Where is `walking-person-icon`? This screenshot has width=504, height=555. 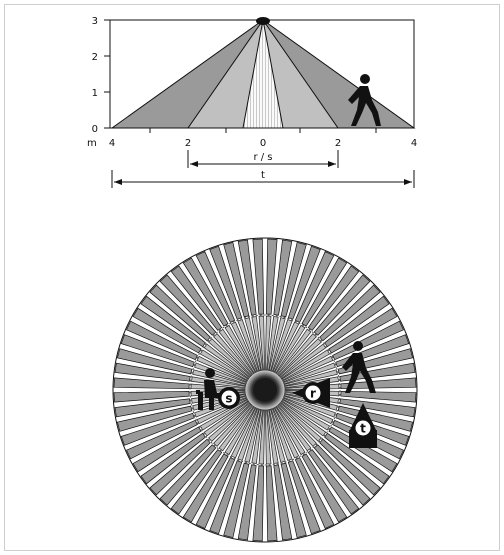
walking-person-icon is located at coordinates (364, 100).